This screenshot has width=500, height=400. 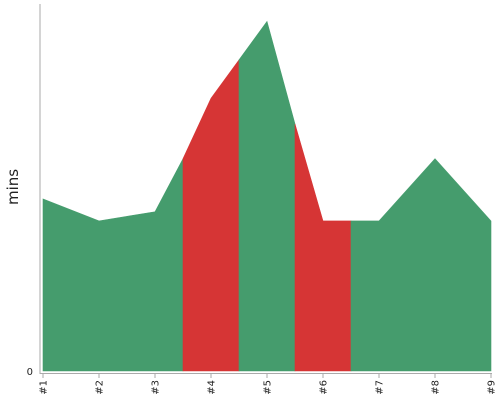 What do you see at coordinates (324, 387) in the screenshot?
I see `x-tick-label: #6` at bounding box center [324, 387].